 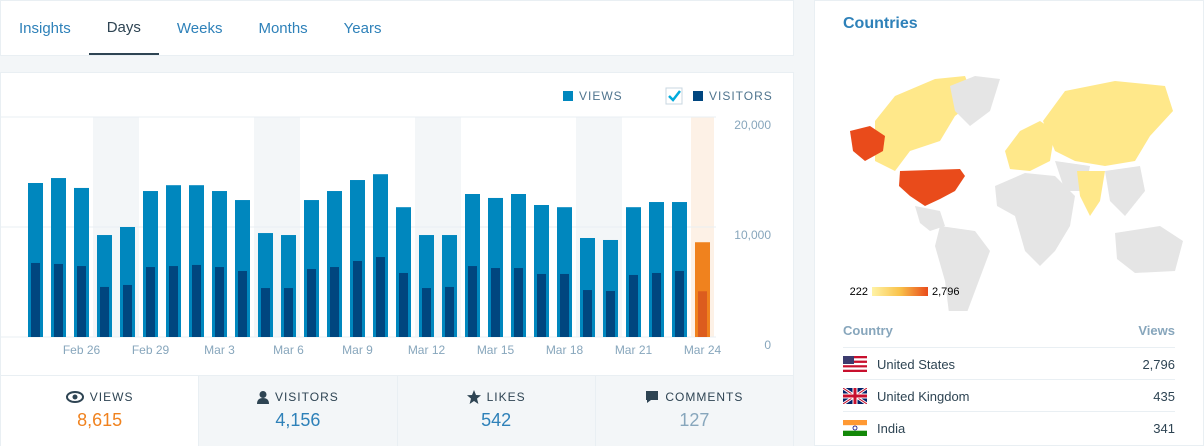 I want to click on stat-tab: VISITORS 4,156, so click(x=297, y=411).